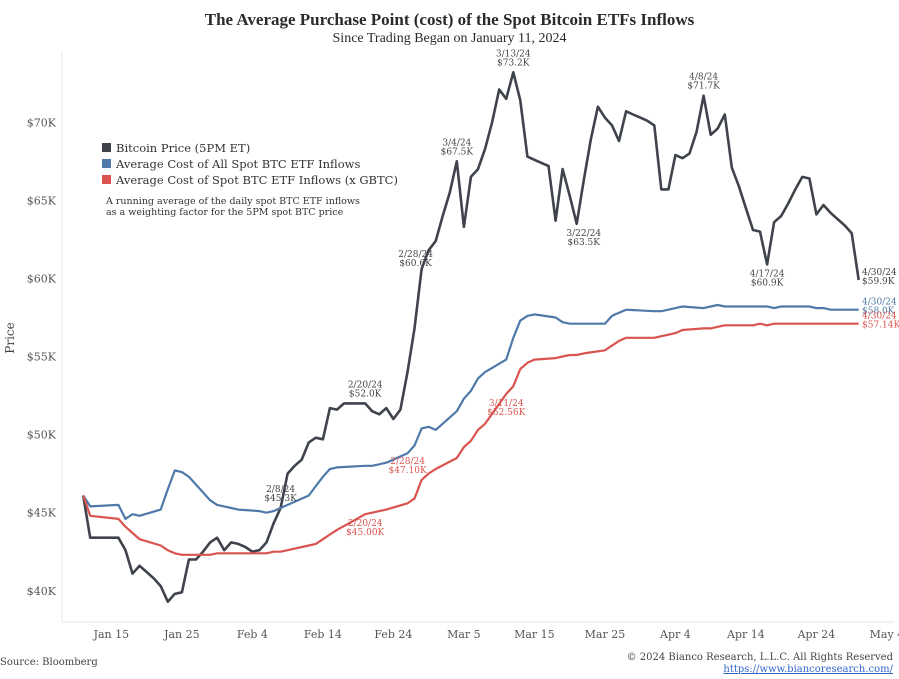 The width and height of the screenshot is (899, 679). Describe the element at coordinates (42, 513) in the screenshot. I see `y-tick-label: $45K` at that location.